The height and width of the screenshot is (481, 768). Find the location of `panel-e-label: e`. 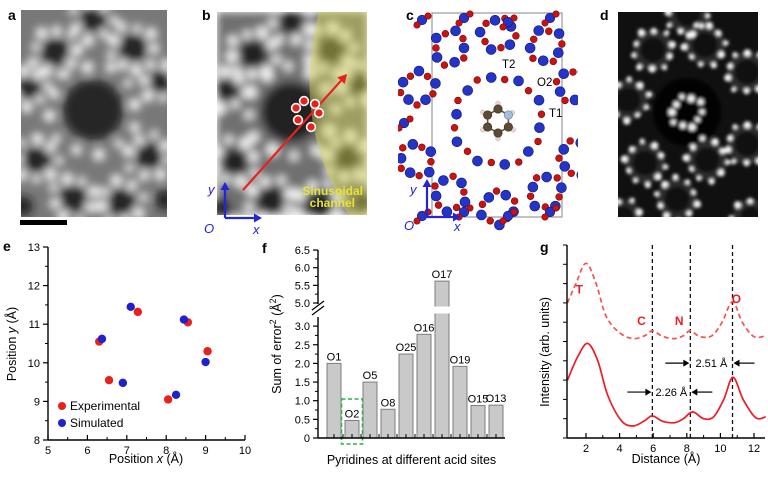

panel-e-label: e is located at coordinates (7, 246).